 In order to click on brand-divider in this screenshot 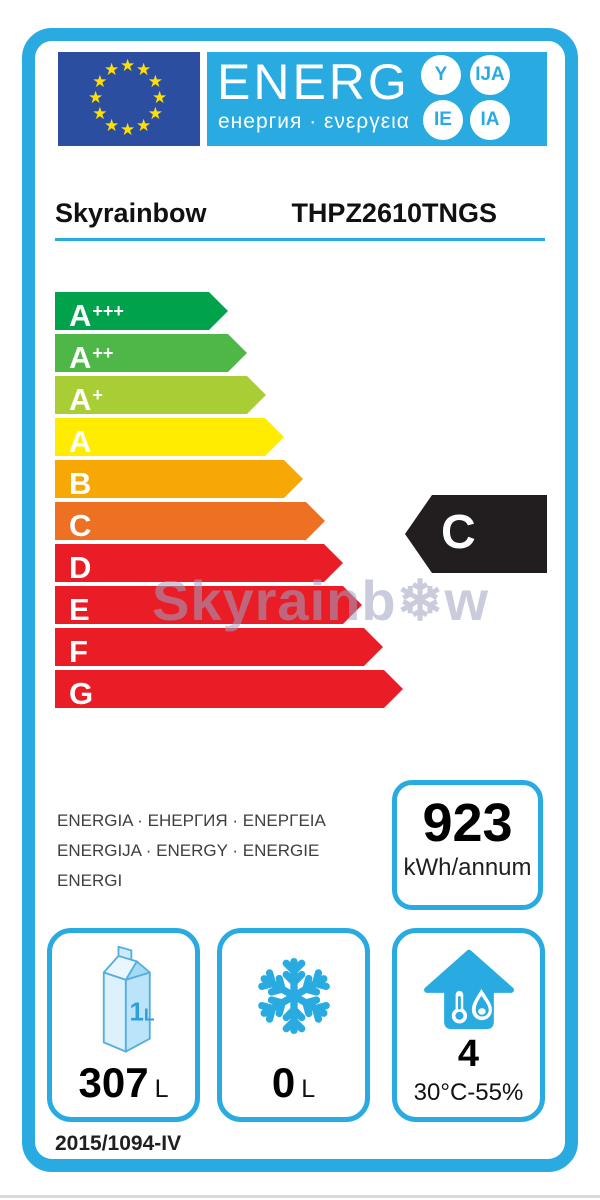, I will do `click(300, 239)`.